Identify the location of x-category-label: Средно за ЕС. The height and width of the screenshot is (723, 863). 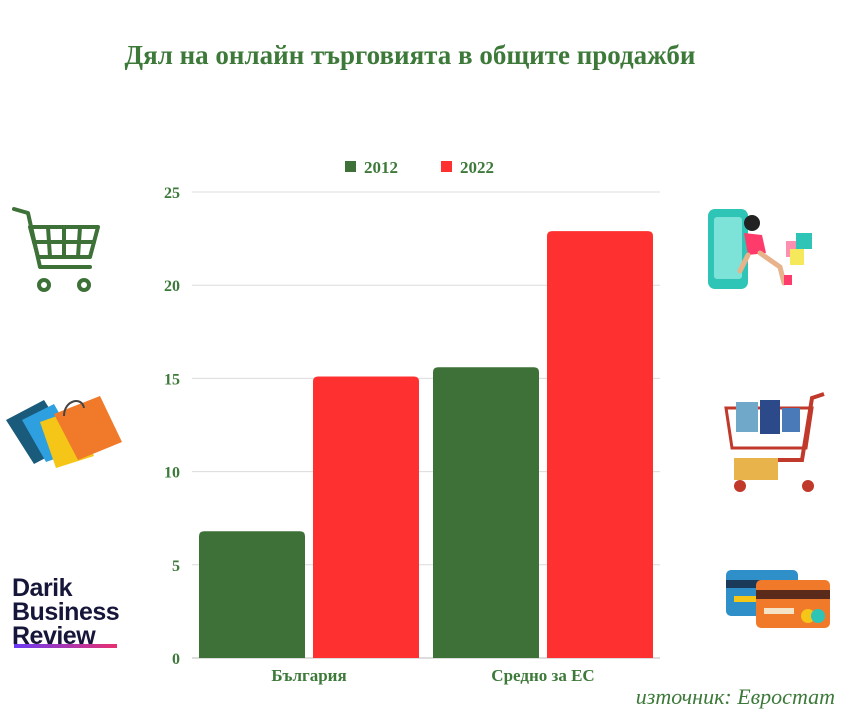
(542, 675).